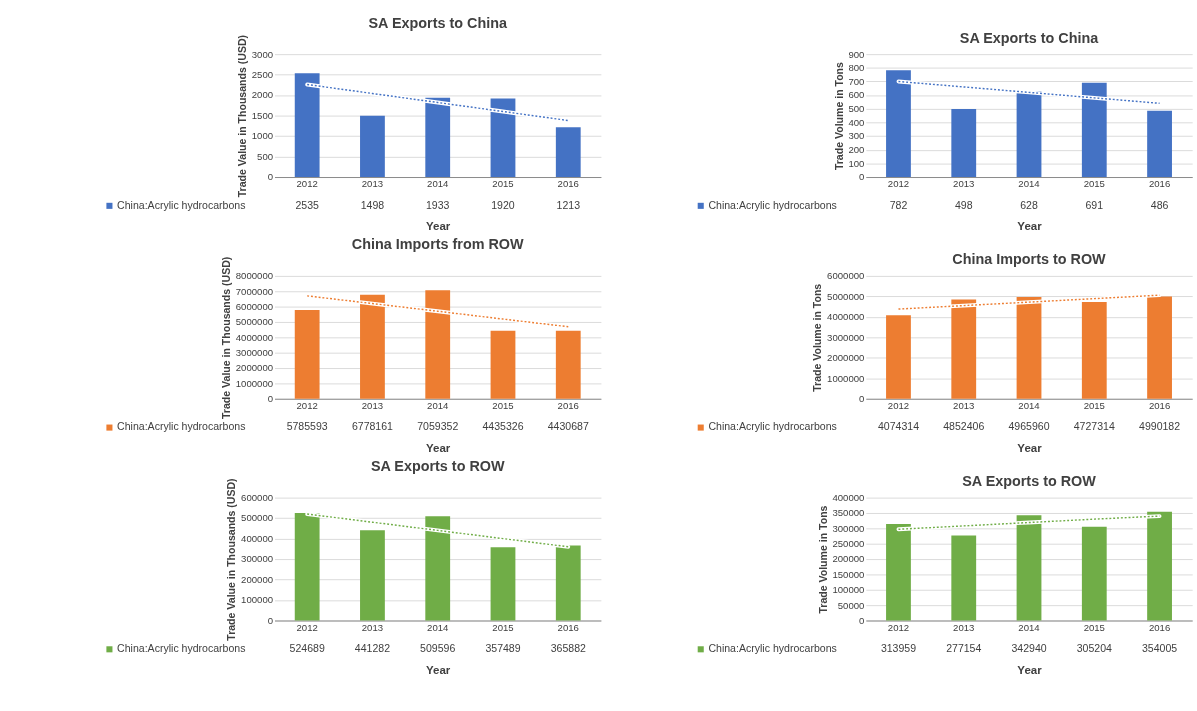 Image resolution: width=1197 pixels, height=711 pixels. What do you see at coordinates (254, 291) in the screenshot?
I see `y-tick-label: 7000000` at bounding box center [254, 291].